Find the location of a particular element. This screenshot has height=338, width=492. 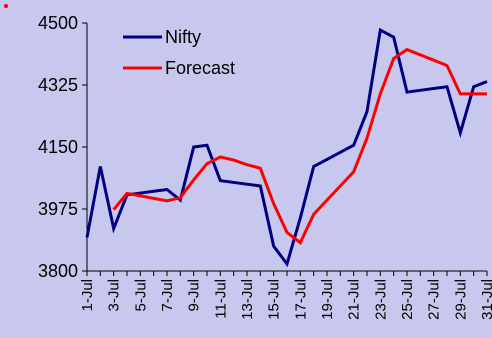

y-axis-ticks: 3800 3975 4150 4325 4500 is located at coordinates (62, 147).